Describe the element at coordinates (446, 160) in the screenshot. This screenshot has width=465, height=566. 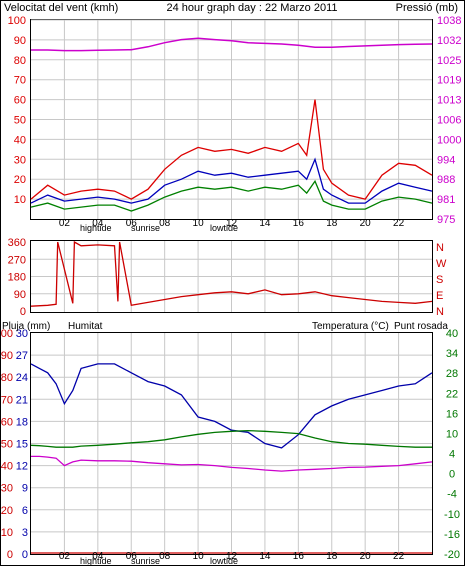
I see `pressure-tick-label: 994` at that location.